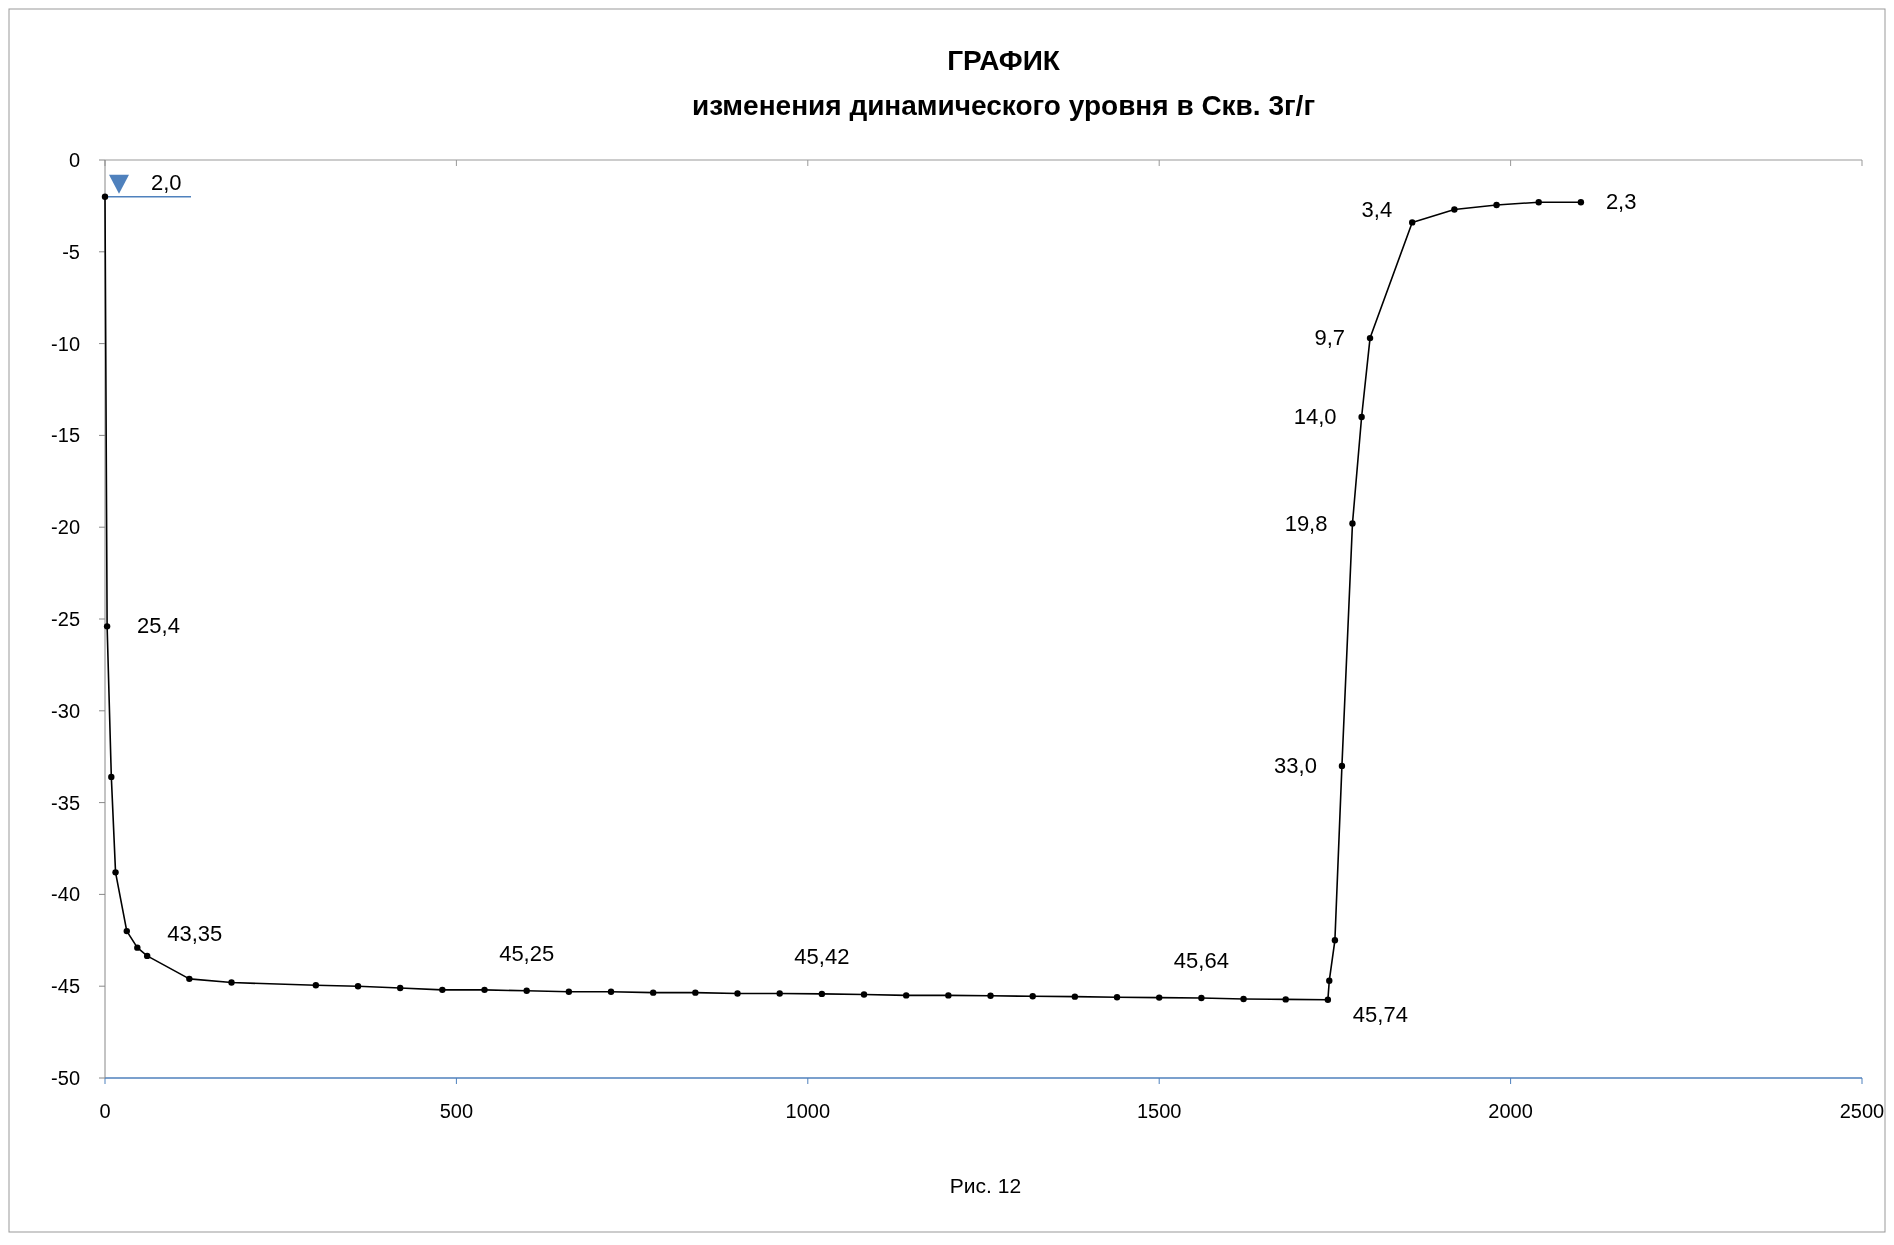 This screenshot has width=1894, height=1245. What do you see at coordinates (105, 1111) in the screenshot?
I see `x-tick-label: 0` at bounding box center [105, 1111].